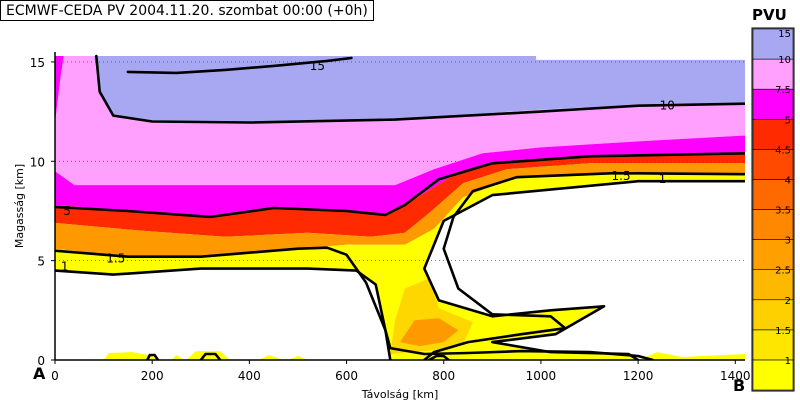 The height and width of the screenshot is (400, 800). Describe the element at coordinates (783, 90) in the screenshot. I see `colorbar-level-label: 7.5` at that location.